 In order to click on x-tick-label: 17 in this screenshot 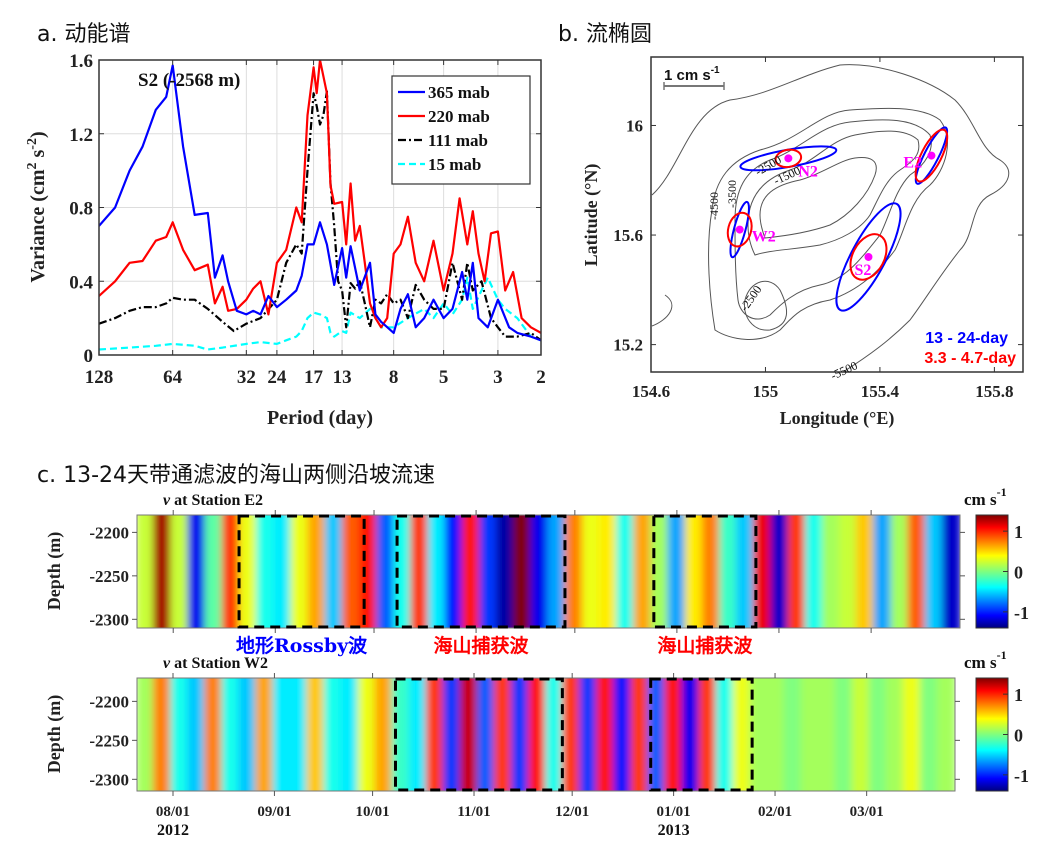, I will do `click(314, 377)`.